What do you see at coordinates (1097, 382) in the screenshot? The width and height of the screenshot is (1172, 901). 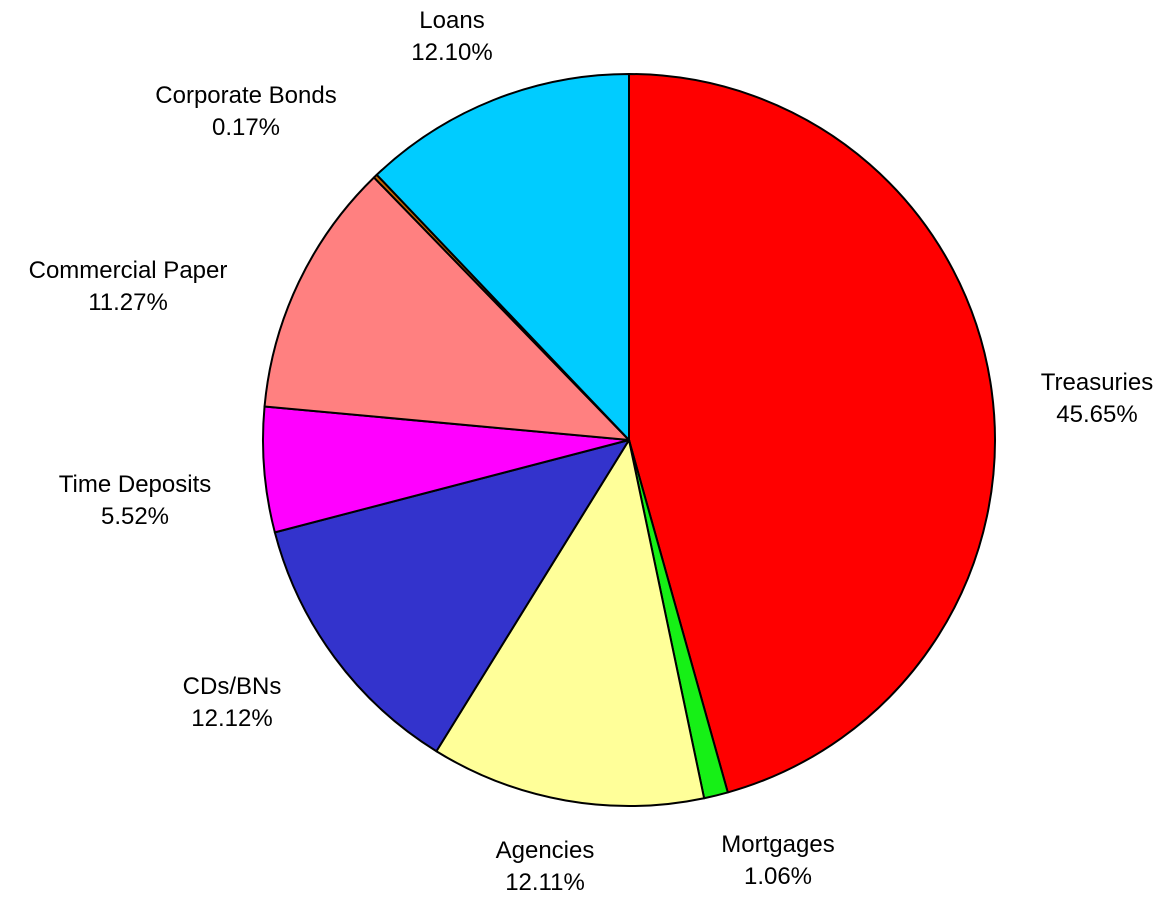 I see `slice-label: Treasuries` at bounding box center [1097, 382].